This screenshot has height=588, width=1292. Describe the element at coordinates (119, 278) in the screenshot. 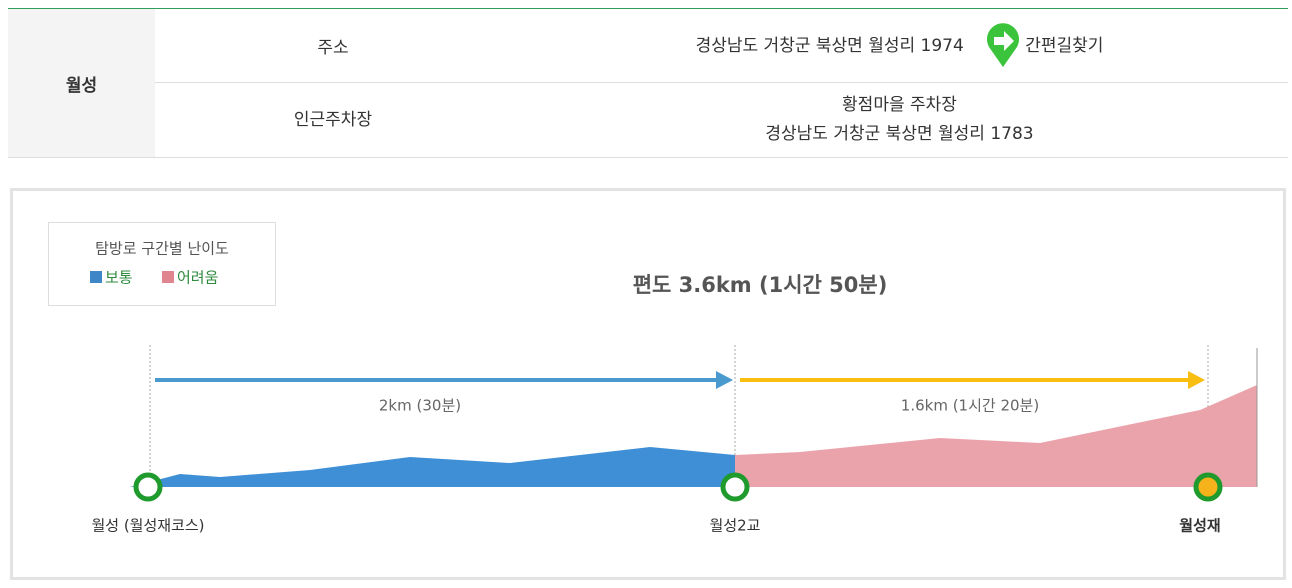

I see `legend-item: 보통` at that location.